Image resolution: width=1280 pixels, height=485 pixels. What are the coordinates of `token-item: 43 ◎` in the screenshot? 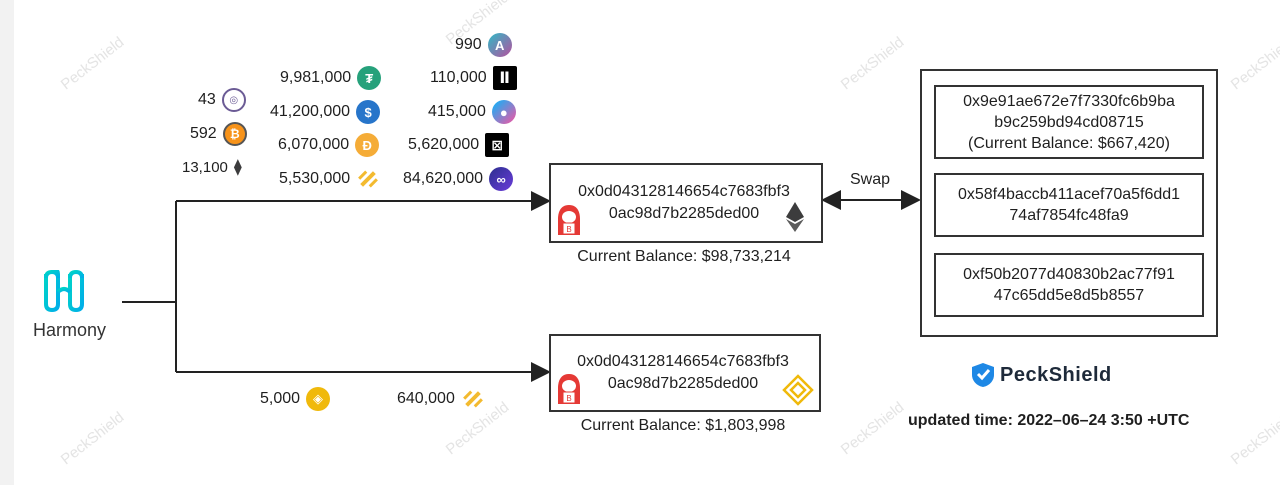 It's located at (222, 100).